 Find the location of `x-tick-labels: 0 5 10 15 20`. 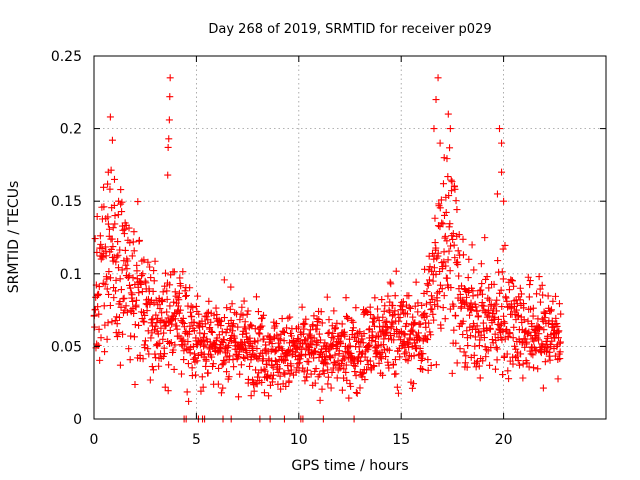

x-tick-labels: 0 5 10 15 20 is located at coordinates (301, 440).